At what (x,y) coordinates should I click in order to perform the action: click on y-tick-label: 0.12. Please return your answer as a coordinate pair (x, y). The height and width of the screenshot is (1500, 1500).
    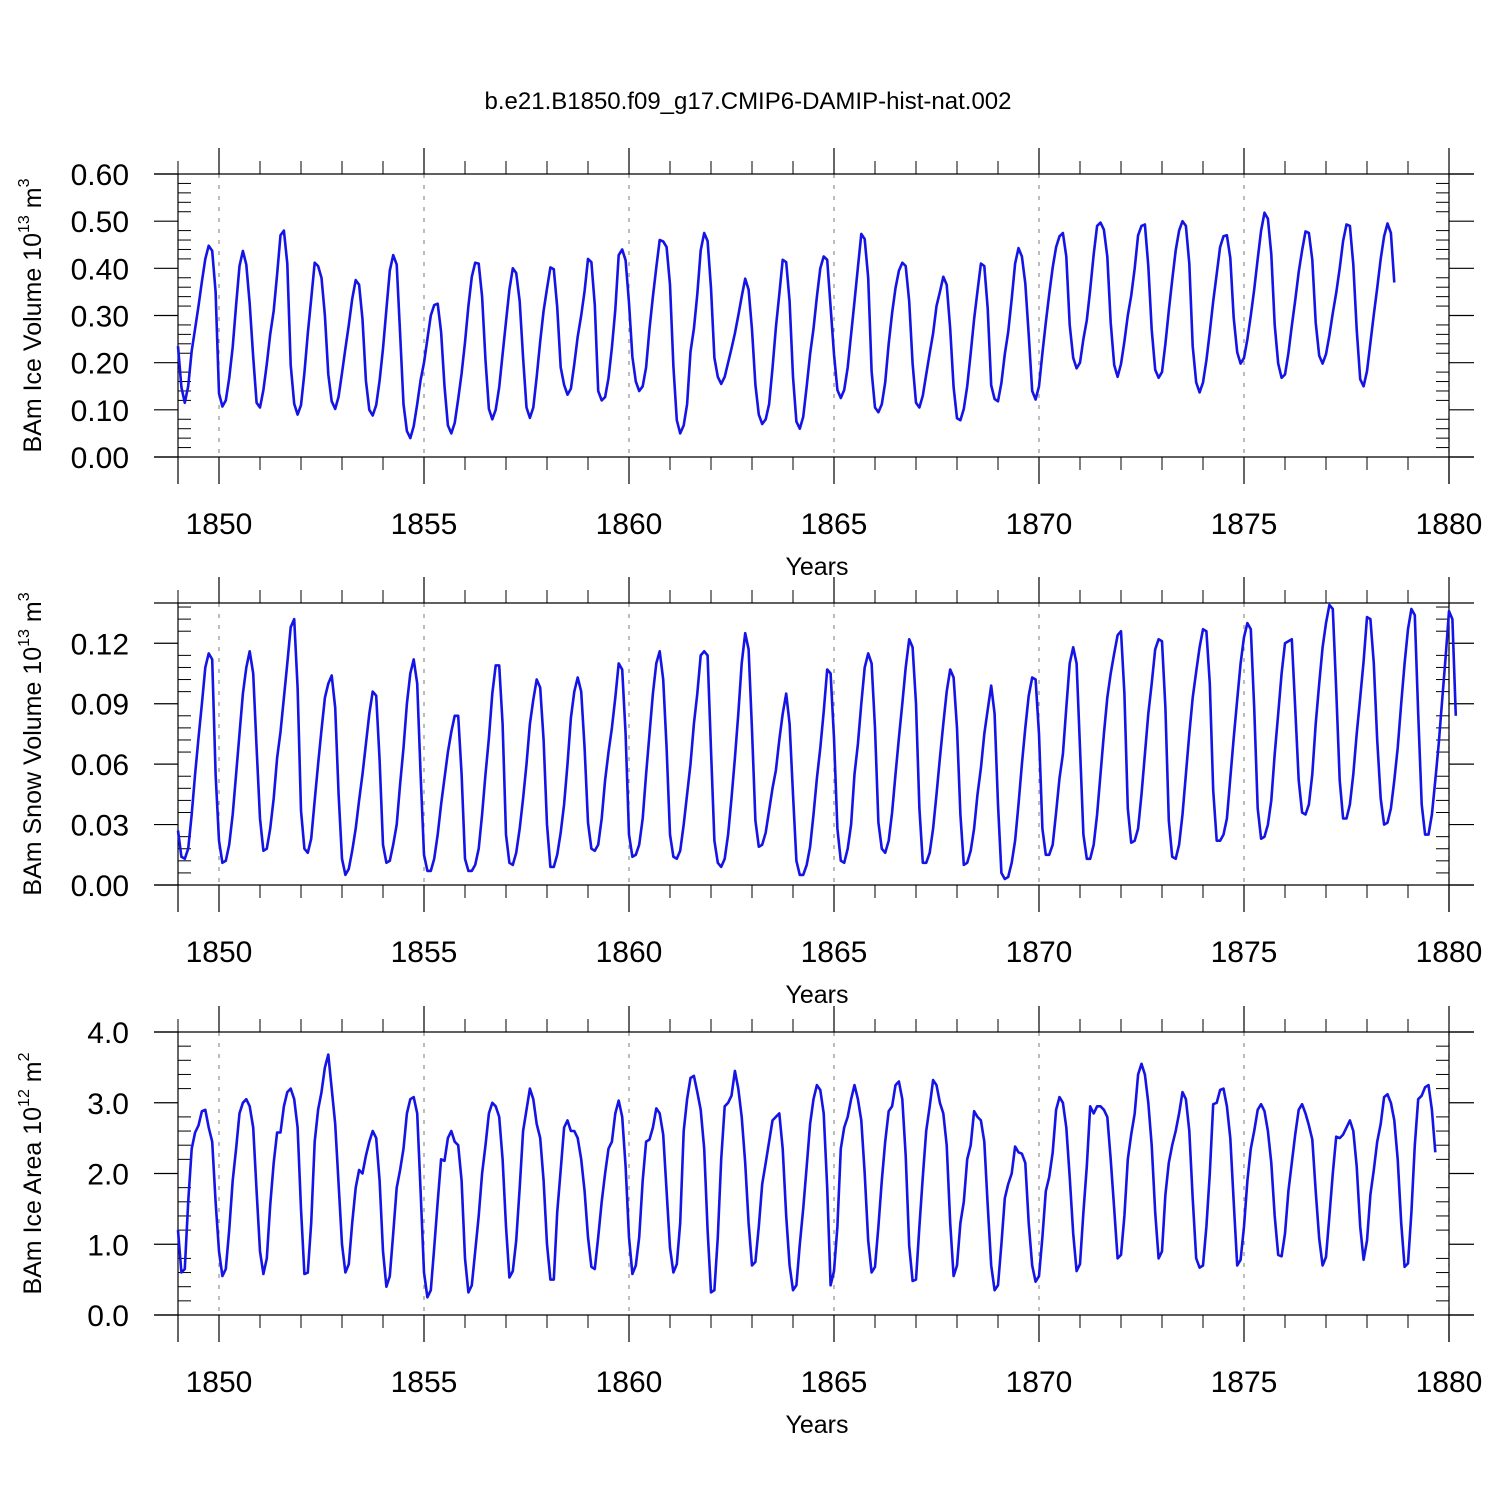
    Looking at the image, I should click on (100, 644).